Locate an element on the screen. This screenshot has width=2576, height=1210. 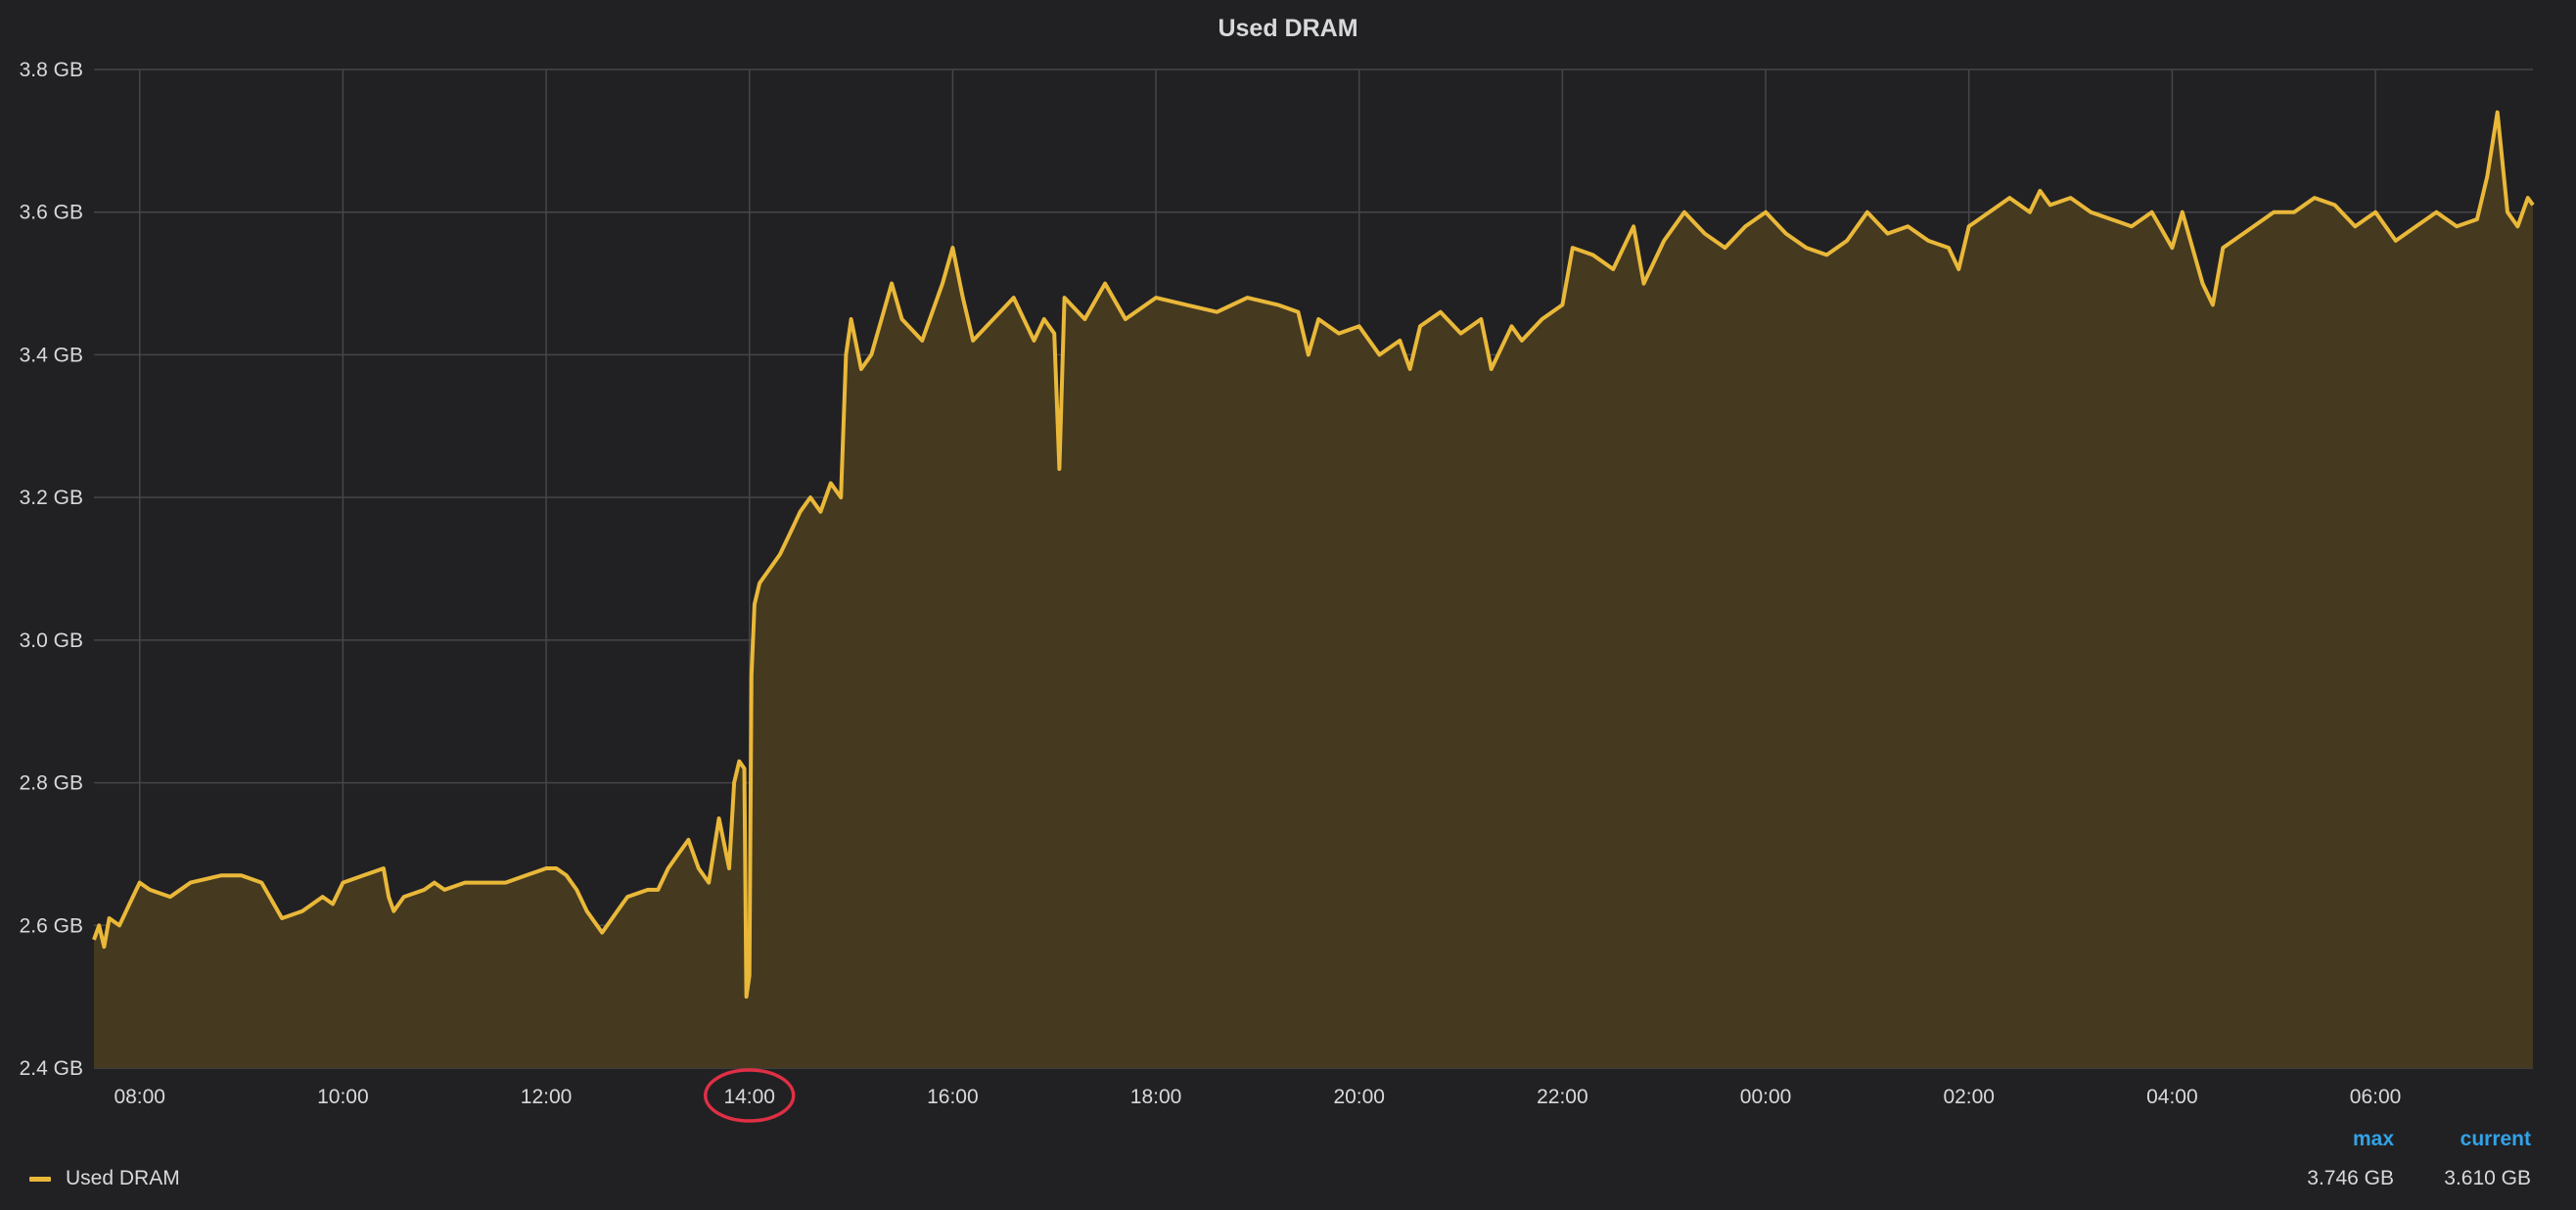
legend-item-used-dram: Used DRAM is located at coordinates (105, 1178).